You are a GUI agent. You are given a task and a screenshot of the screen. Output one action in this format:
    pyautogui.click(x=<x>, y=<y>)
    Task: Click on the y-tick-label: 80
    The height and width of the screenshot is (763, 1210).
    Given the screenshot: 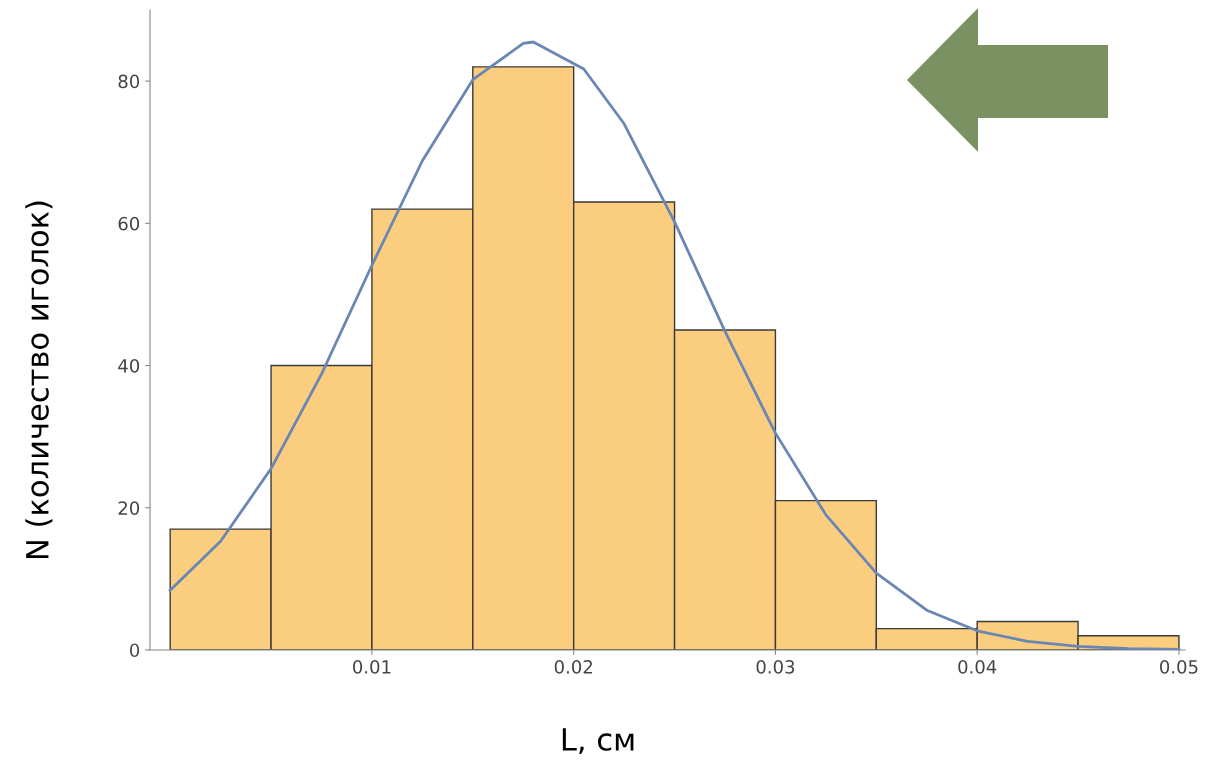 What is the action you would take?
    pyautogui.click(x=129, y=81)
    